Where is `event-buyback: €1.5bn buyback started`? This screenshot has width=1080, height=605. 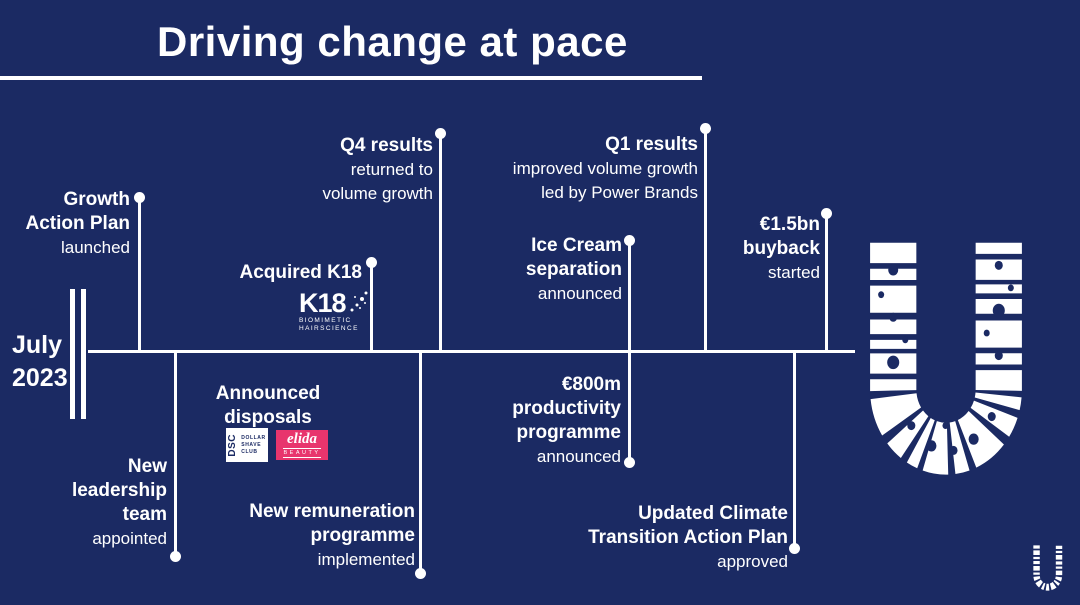 event-buyback: €1.5bn buyback started is located at coordinates (774, 249).